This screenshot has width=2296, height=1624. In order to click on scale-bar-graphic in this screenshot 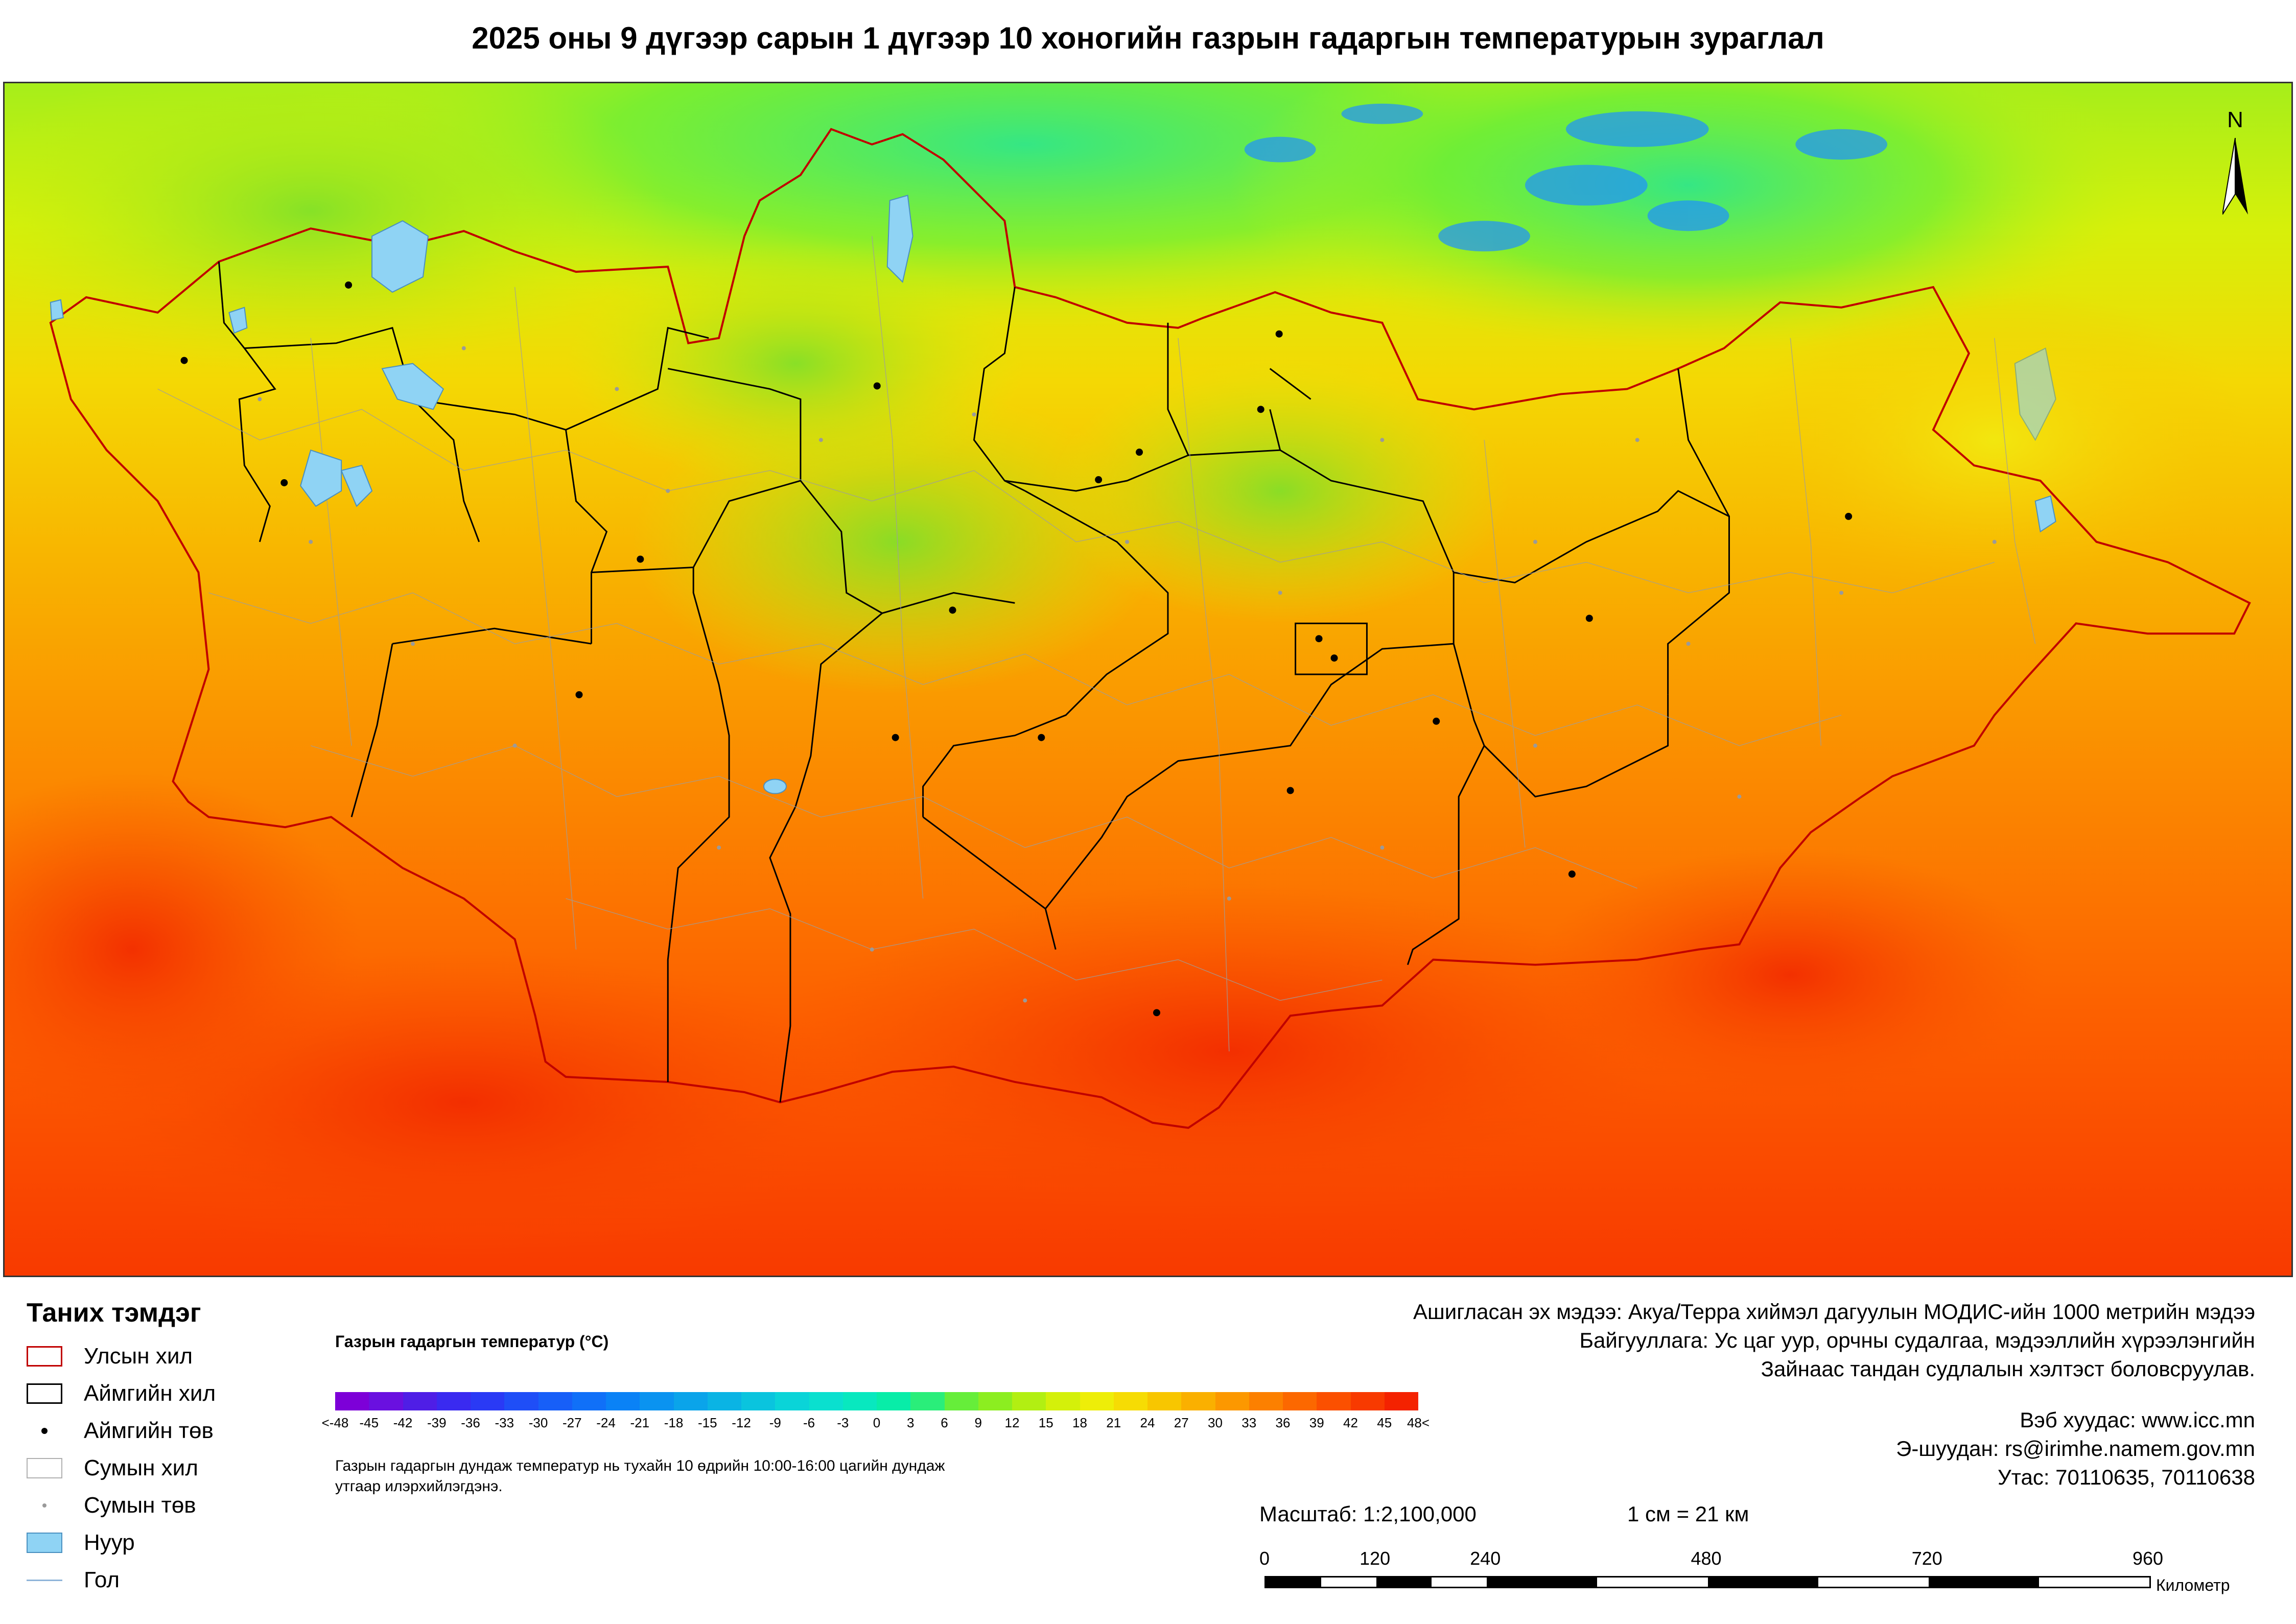, I will do `click(1707, 1582)`.